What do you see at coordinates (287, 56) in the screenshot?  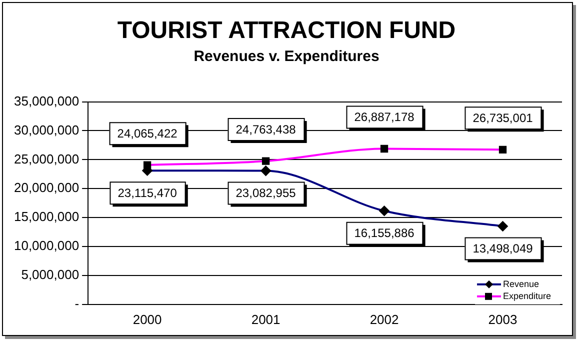 I see `chart-subtitle: Revenues v. Expenditures` at bounding box center [287, 56].